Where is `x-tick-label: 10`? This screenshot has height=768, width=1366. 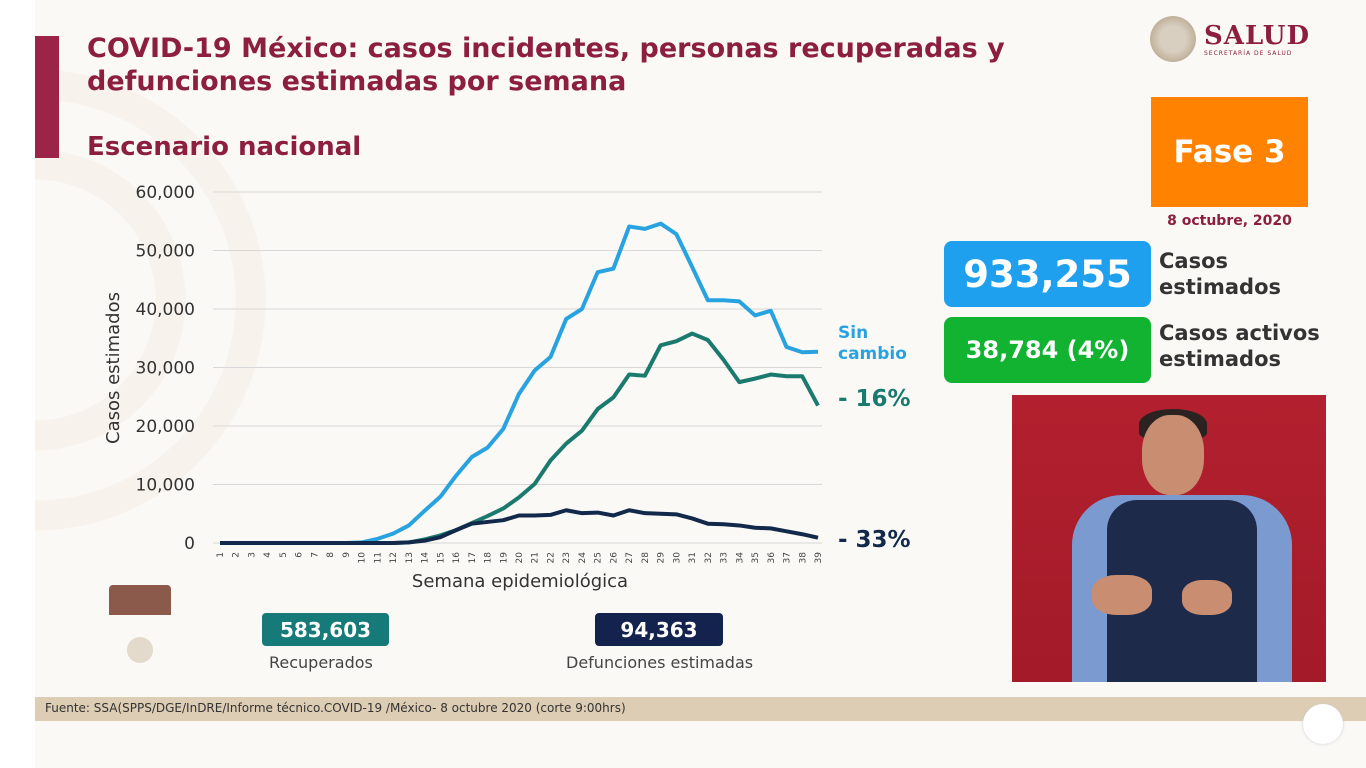
x-tick-label: 10 is located at coordinates (363, 558).